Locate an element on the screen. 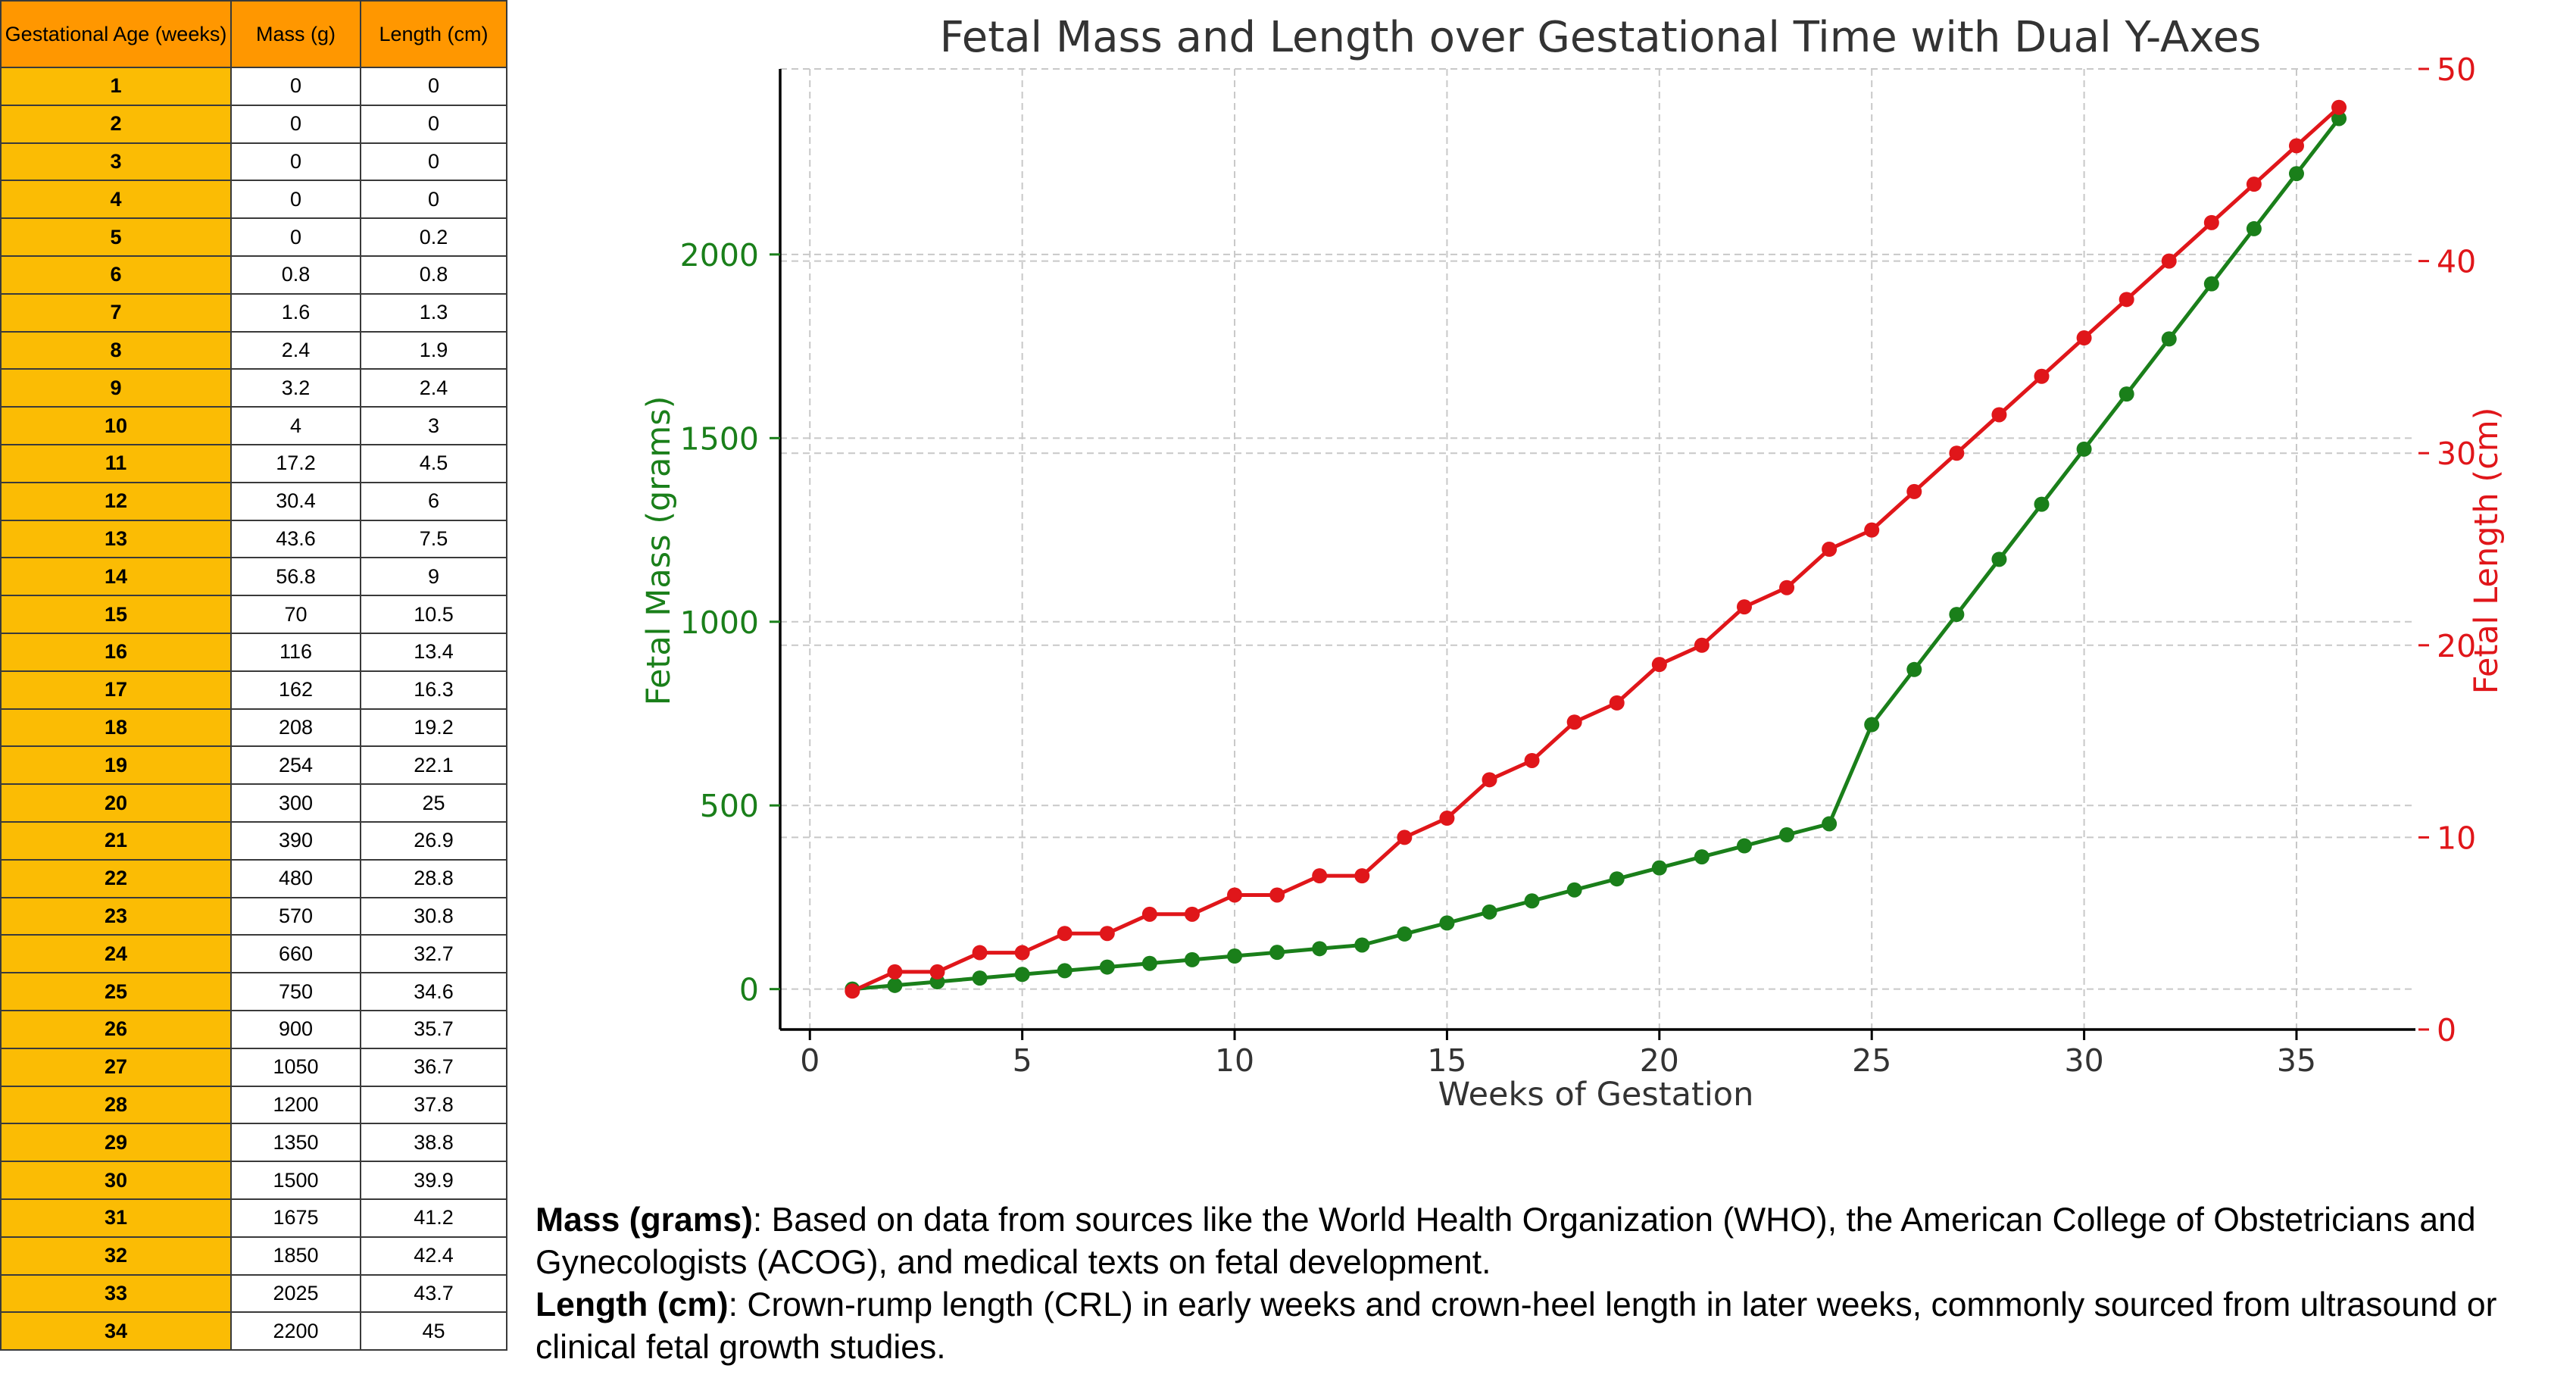 The width and height of the screenshot is (2576, 1381). cell-week: 21 is located at coordinates (116, 840).